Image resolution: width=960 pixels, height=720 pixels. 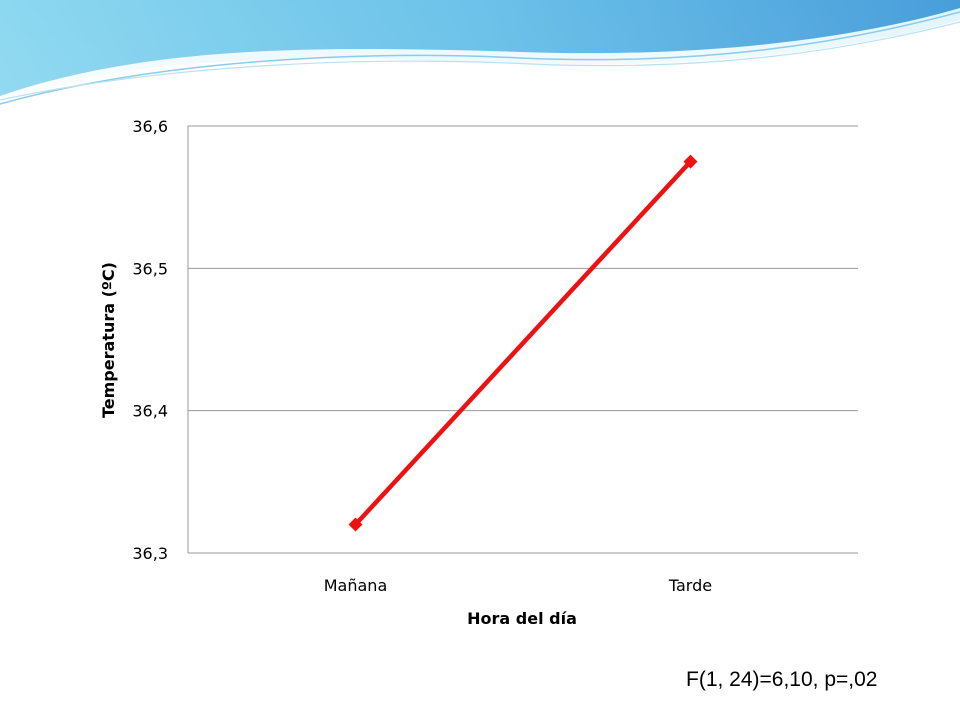 What do you see at coordinates (518, 585) in the screenshot?
I see `x-tick-labels: Mañana Tarde` at bounding box center [518, 585].